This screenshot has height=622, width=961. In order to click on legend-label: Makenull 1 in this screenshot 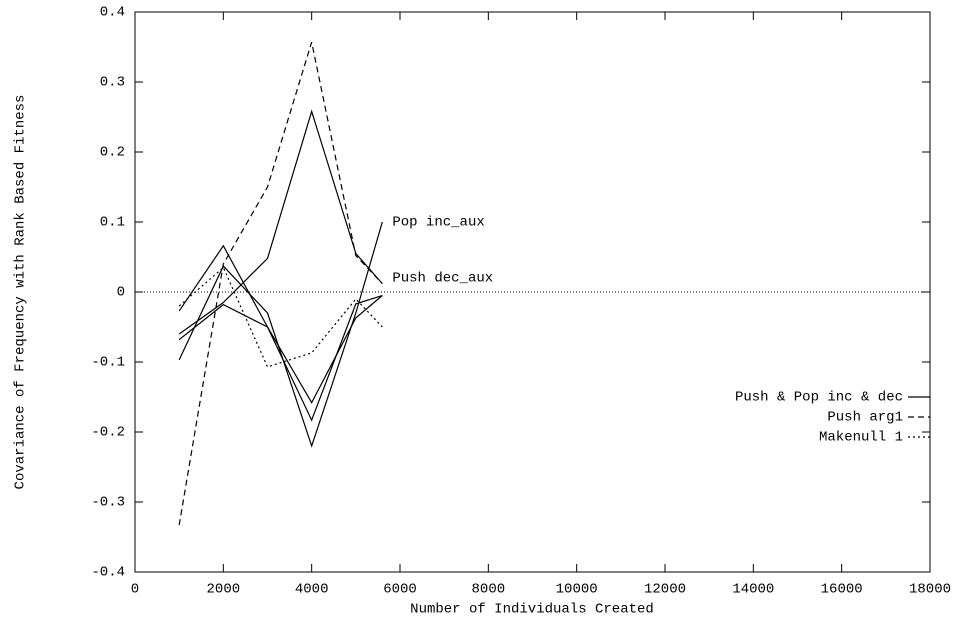, I will do `click(861, 438)`.